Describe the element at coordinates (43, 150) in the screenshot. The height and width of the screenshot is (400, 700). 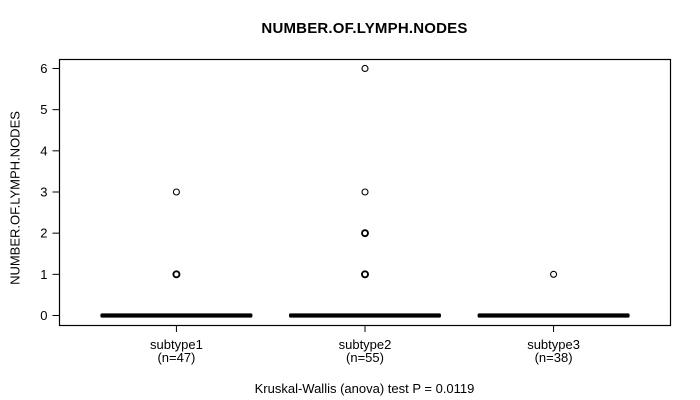
I see `y-tick-label: 4` at that location.